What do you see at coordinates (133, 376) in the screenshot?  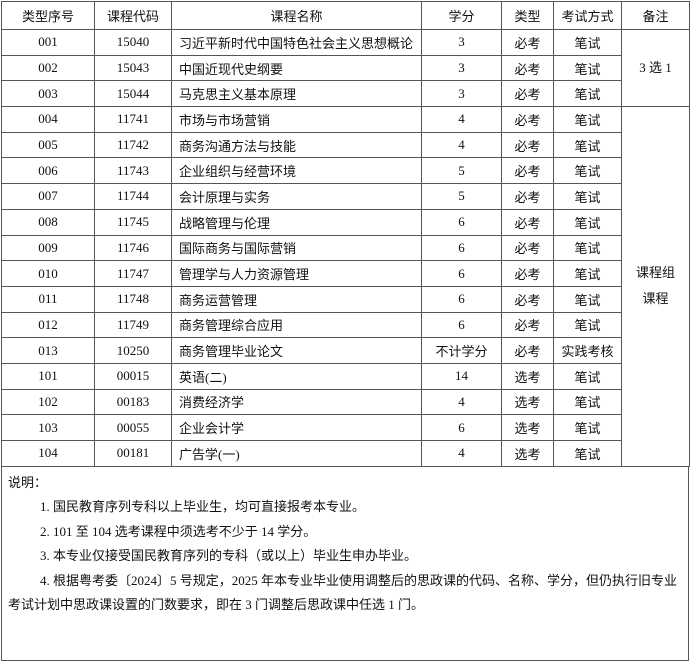 I see `cell: 00015` at bounding box center [133, 376].